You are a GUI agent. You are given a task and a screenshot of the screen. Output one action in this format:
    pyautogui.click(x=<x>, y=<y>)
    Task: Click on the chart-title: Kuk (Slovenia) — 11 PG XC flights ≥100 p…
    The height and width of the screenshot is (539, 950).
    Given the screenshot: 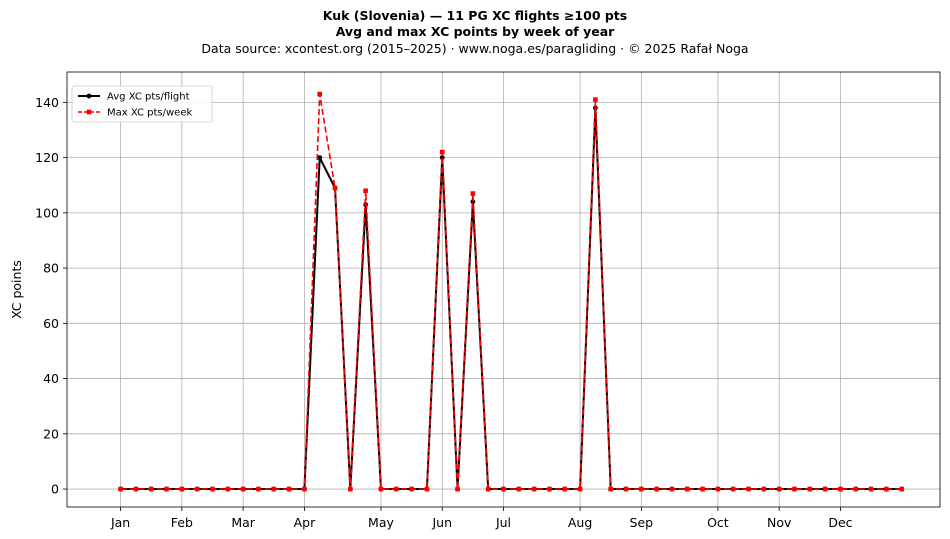 What is the action you would take?
    pyautogui.click(x=475, y=15)
    